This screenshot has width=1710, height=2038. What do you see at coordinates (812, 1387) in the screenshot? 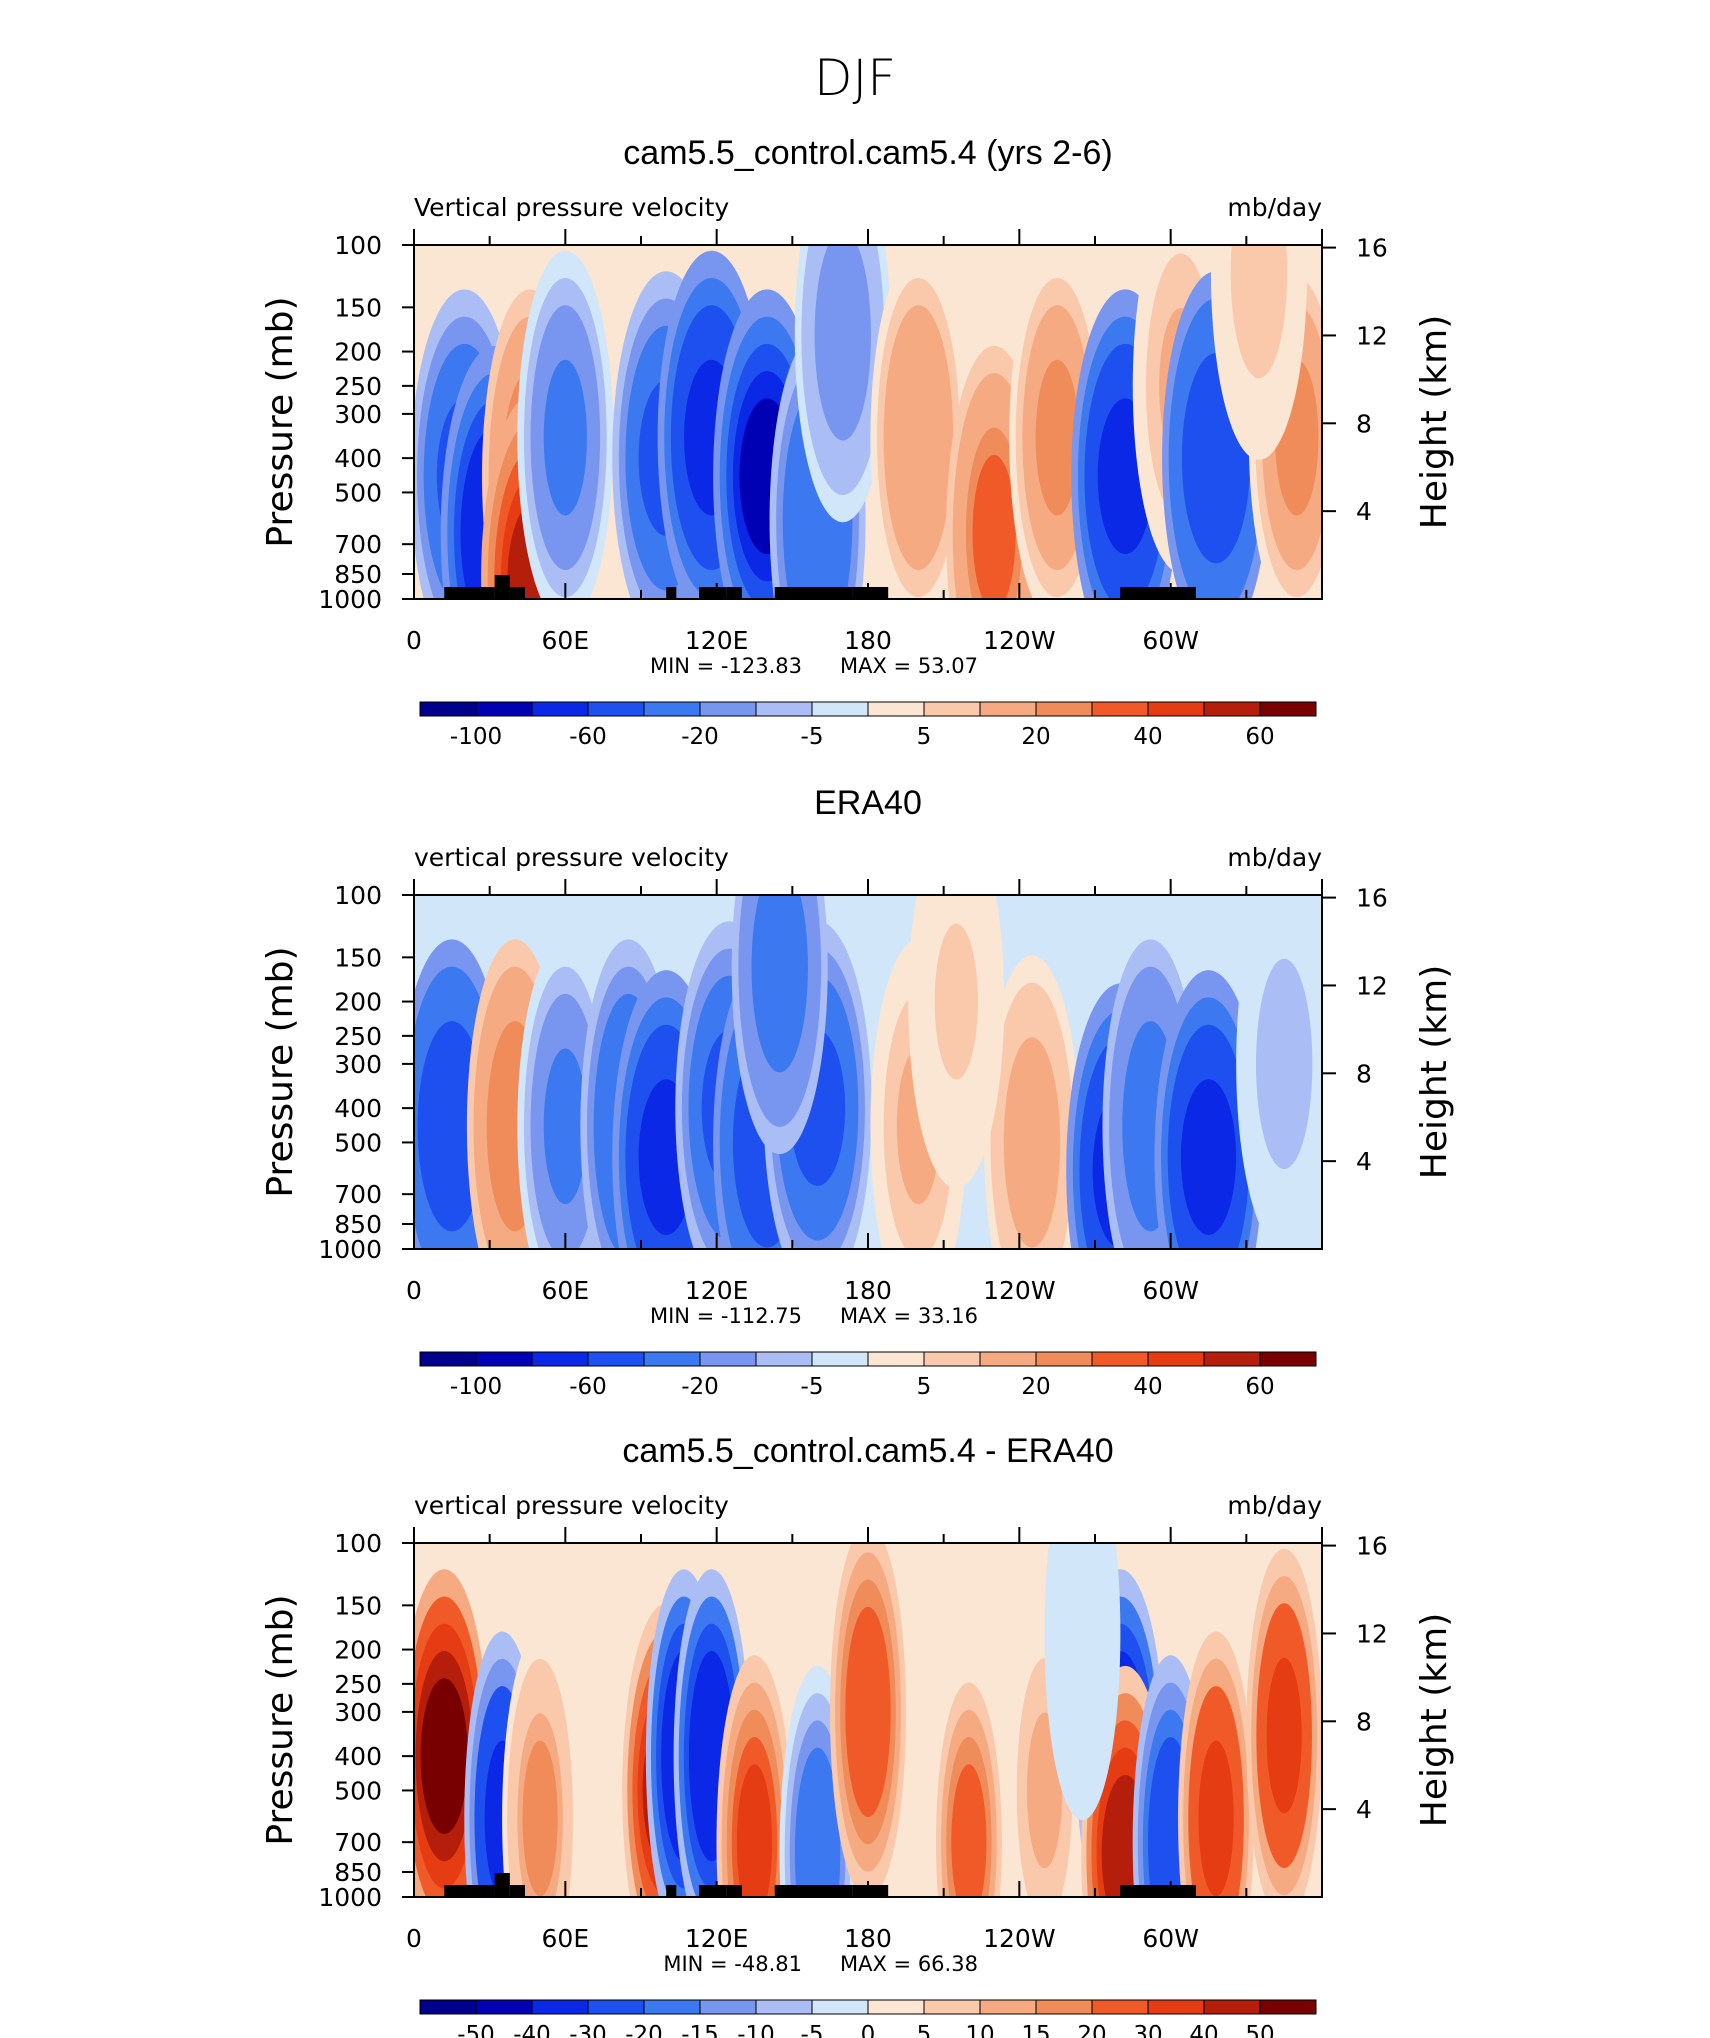
I see `colorbar-label: -5` at bounding box center [812, 1387].